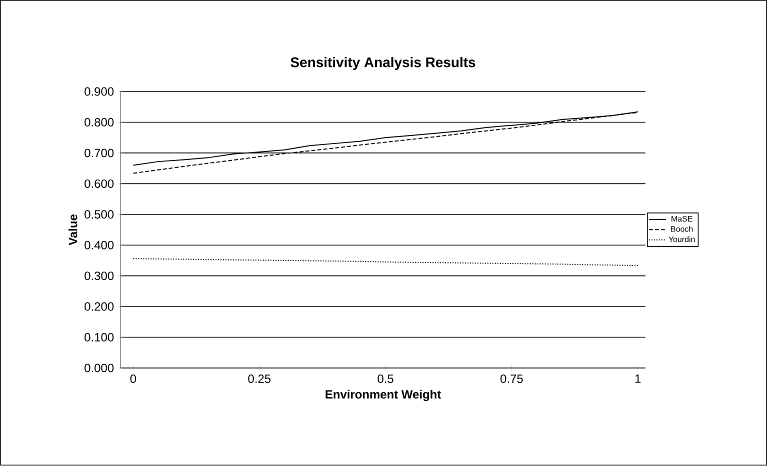 The width and height of the screenshot is (767, 466). I want to click on x-tick-label: 0.5, so click(386, 379).